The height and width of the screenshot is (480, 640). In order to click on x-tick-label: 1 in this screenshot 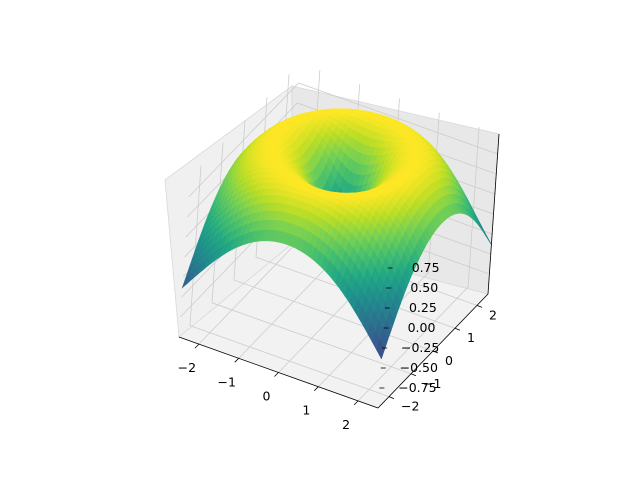, I will do `click(306, 410)`.